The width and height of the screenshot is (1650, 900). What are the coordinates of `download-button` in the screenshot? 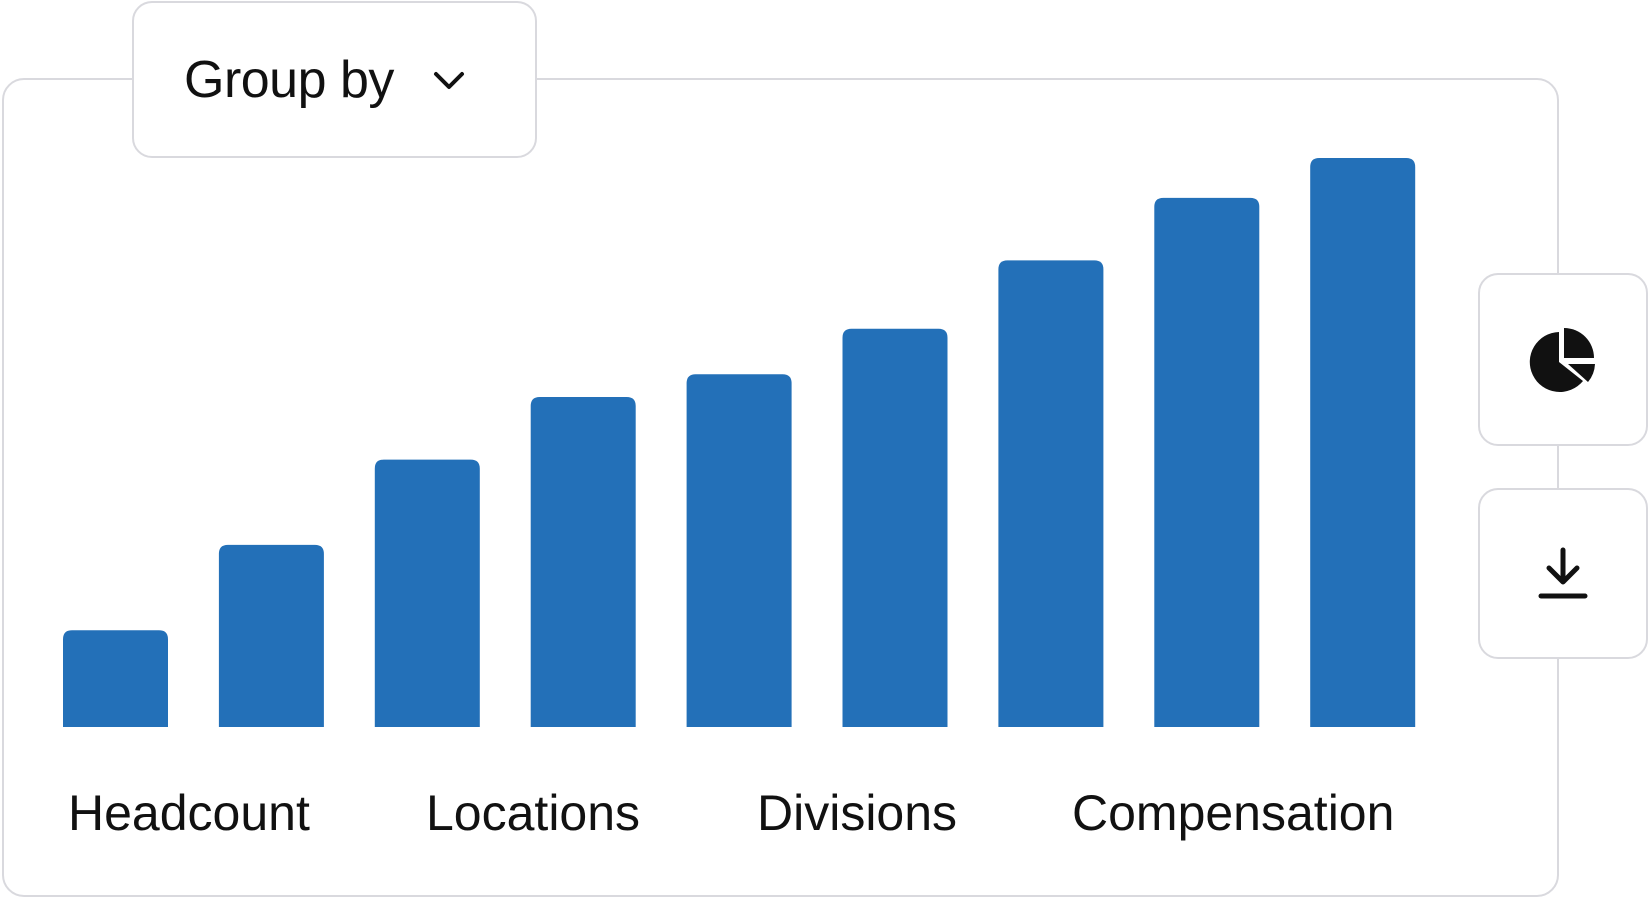 It's located at (1563, 573).